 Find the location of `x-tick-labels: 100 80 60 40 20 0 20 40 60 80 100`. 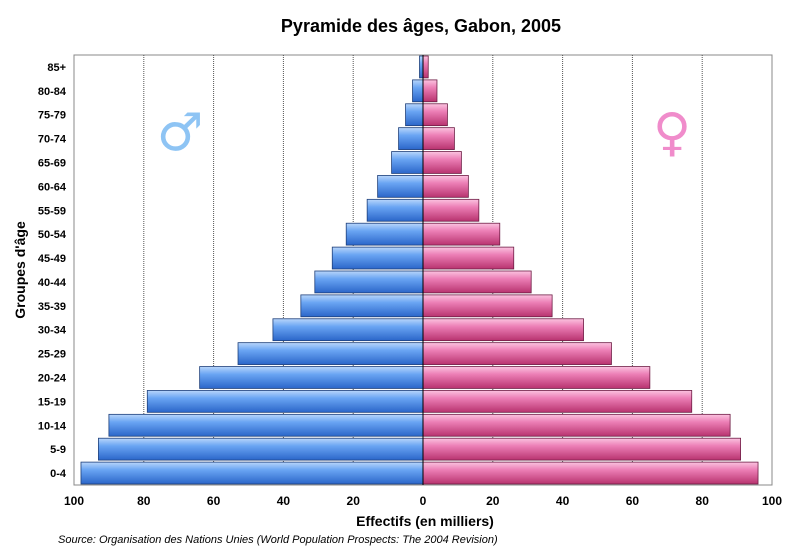

x-tick-labels: 100 80 60 40 20 0 20 40 60 80 100 is located at coordinates (423, 501).